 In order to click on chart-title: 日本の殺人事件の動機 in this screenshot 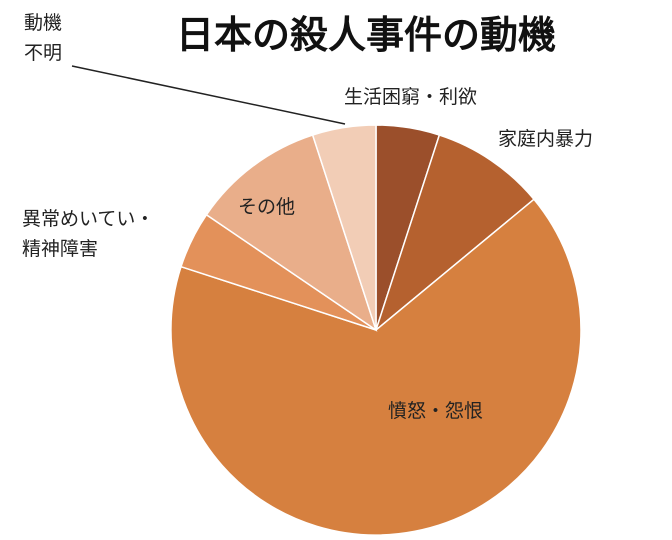, I will do `click(365, 35)`.